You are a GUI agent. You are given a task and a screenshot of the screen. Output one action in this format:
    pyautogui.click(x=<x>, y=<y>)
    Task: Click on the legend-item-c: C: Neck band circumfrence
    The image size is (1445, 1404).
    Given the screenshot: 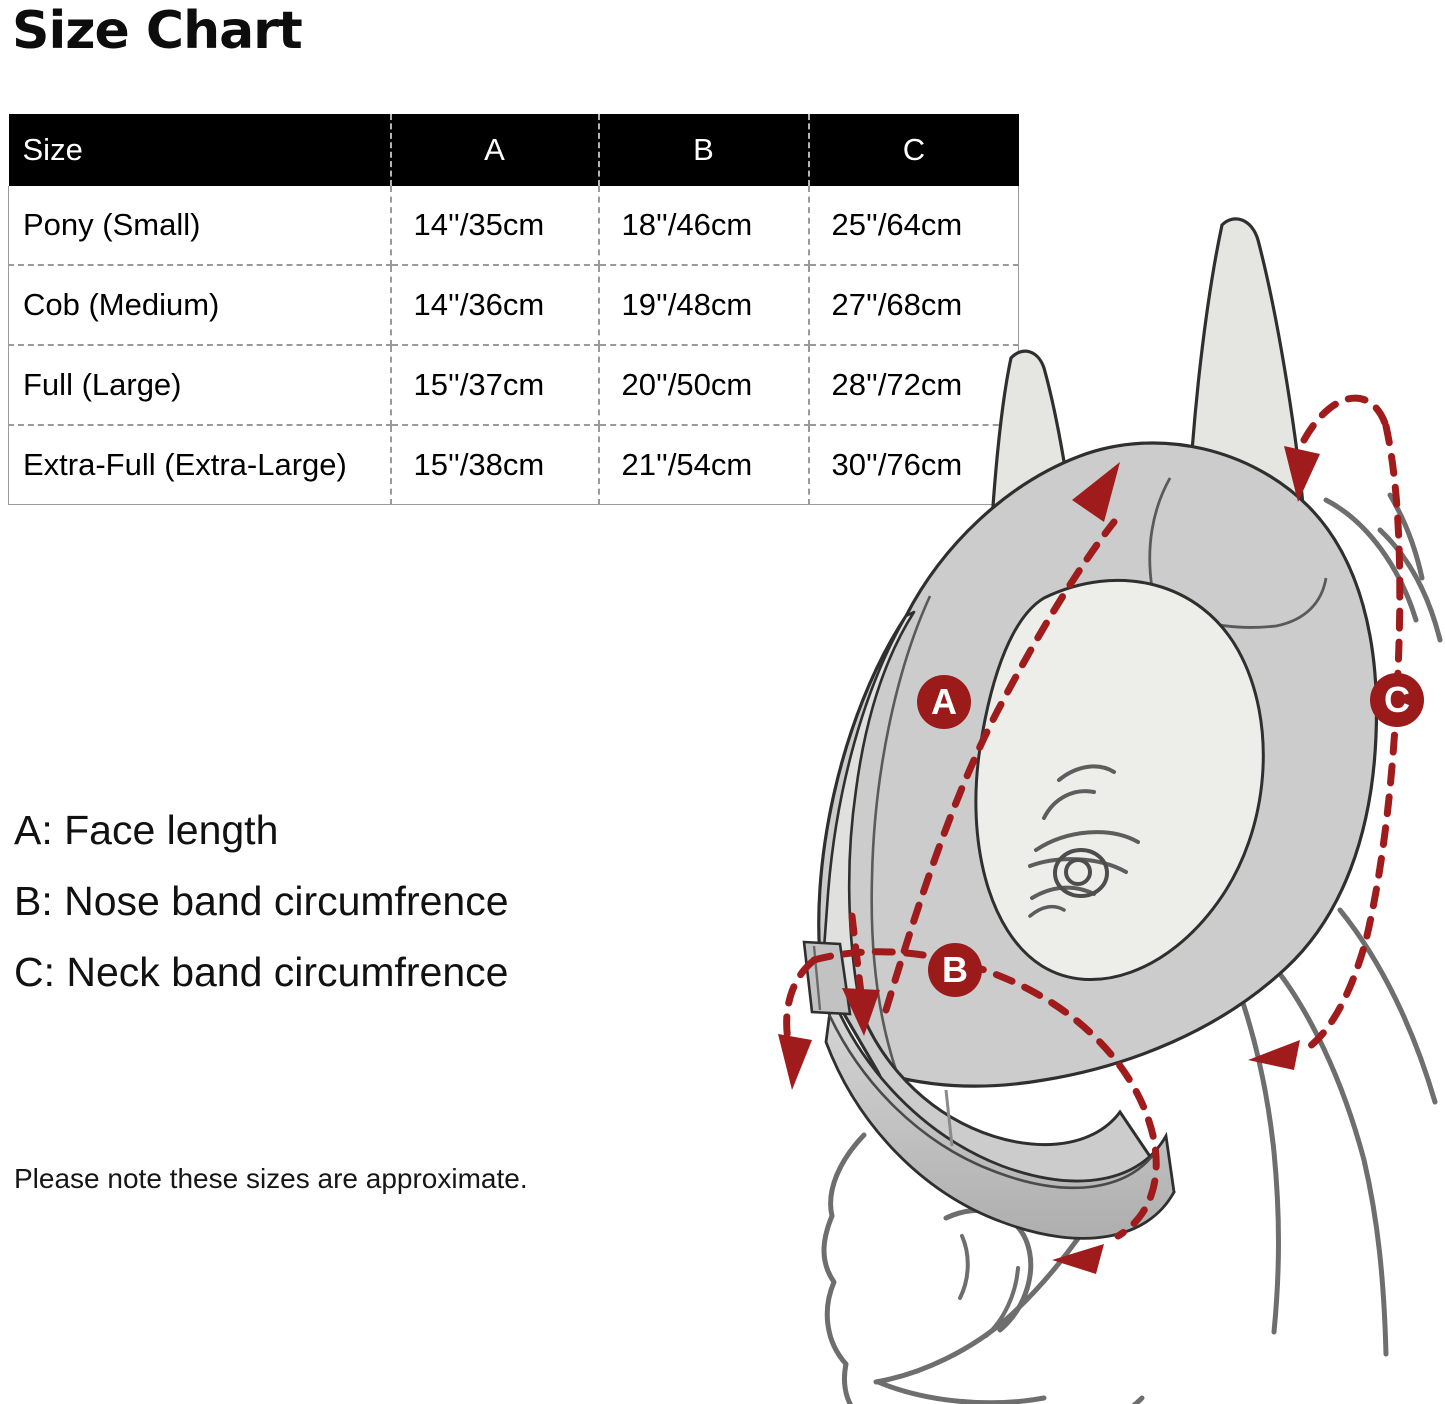 What is the action you would take?
    pyautogui.click(x=261, y=972)
    